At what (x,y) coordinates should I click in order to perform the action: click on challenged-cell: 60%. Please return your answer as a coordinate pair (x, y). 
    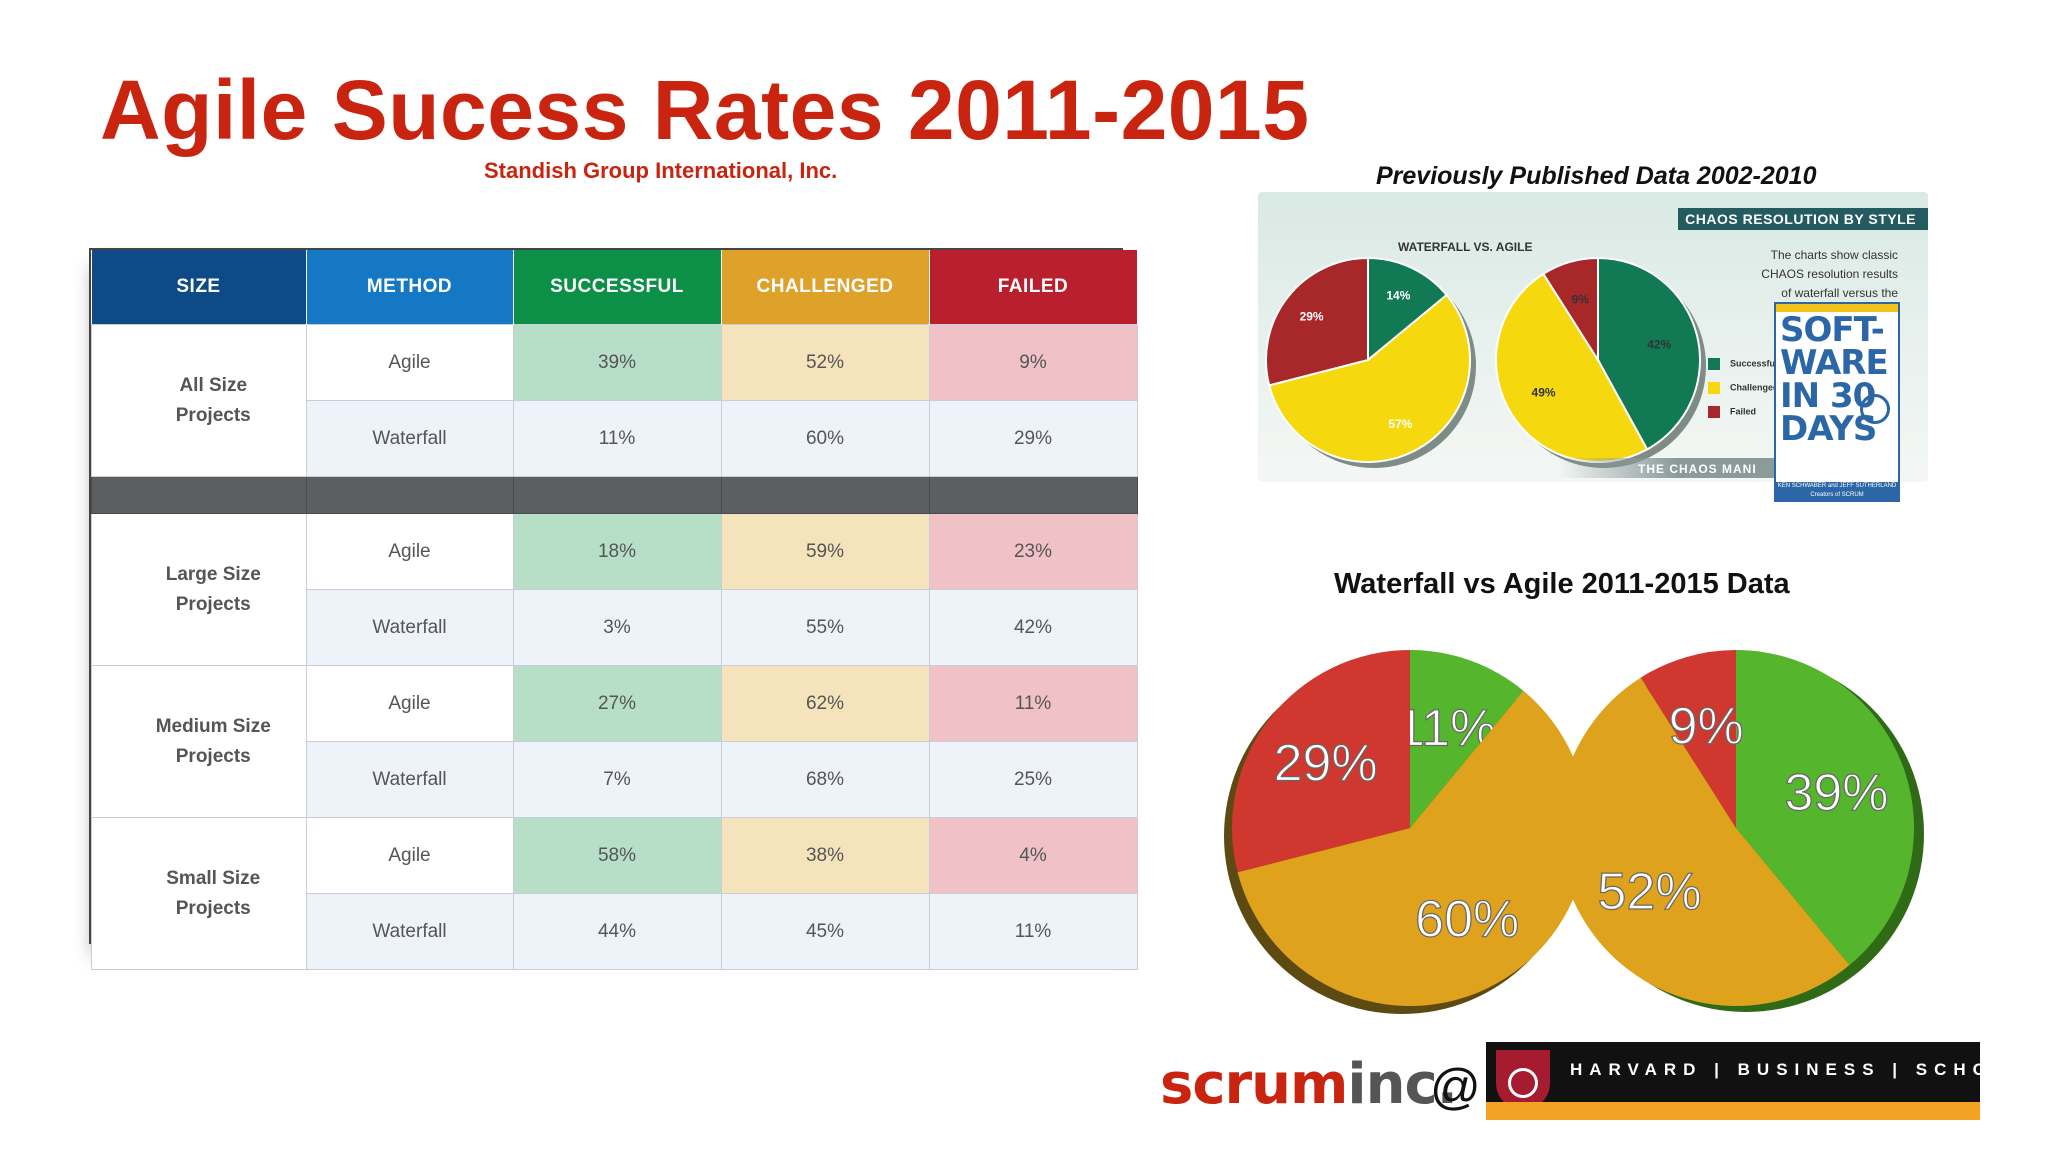
    Looking at the image, I should click on (825, 438).